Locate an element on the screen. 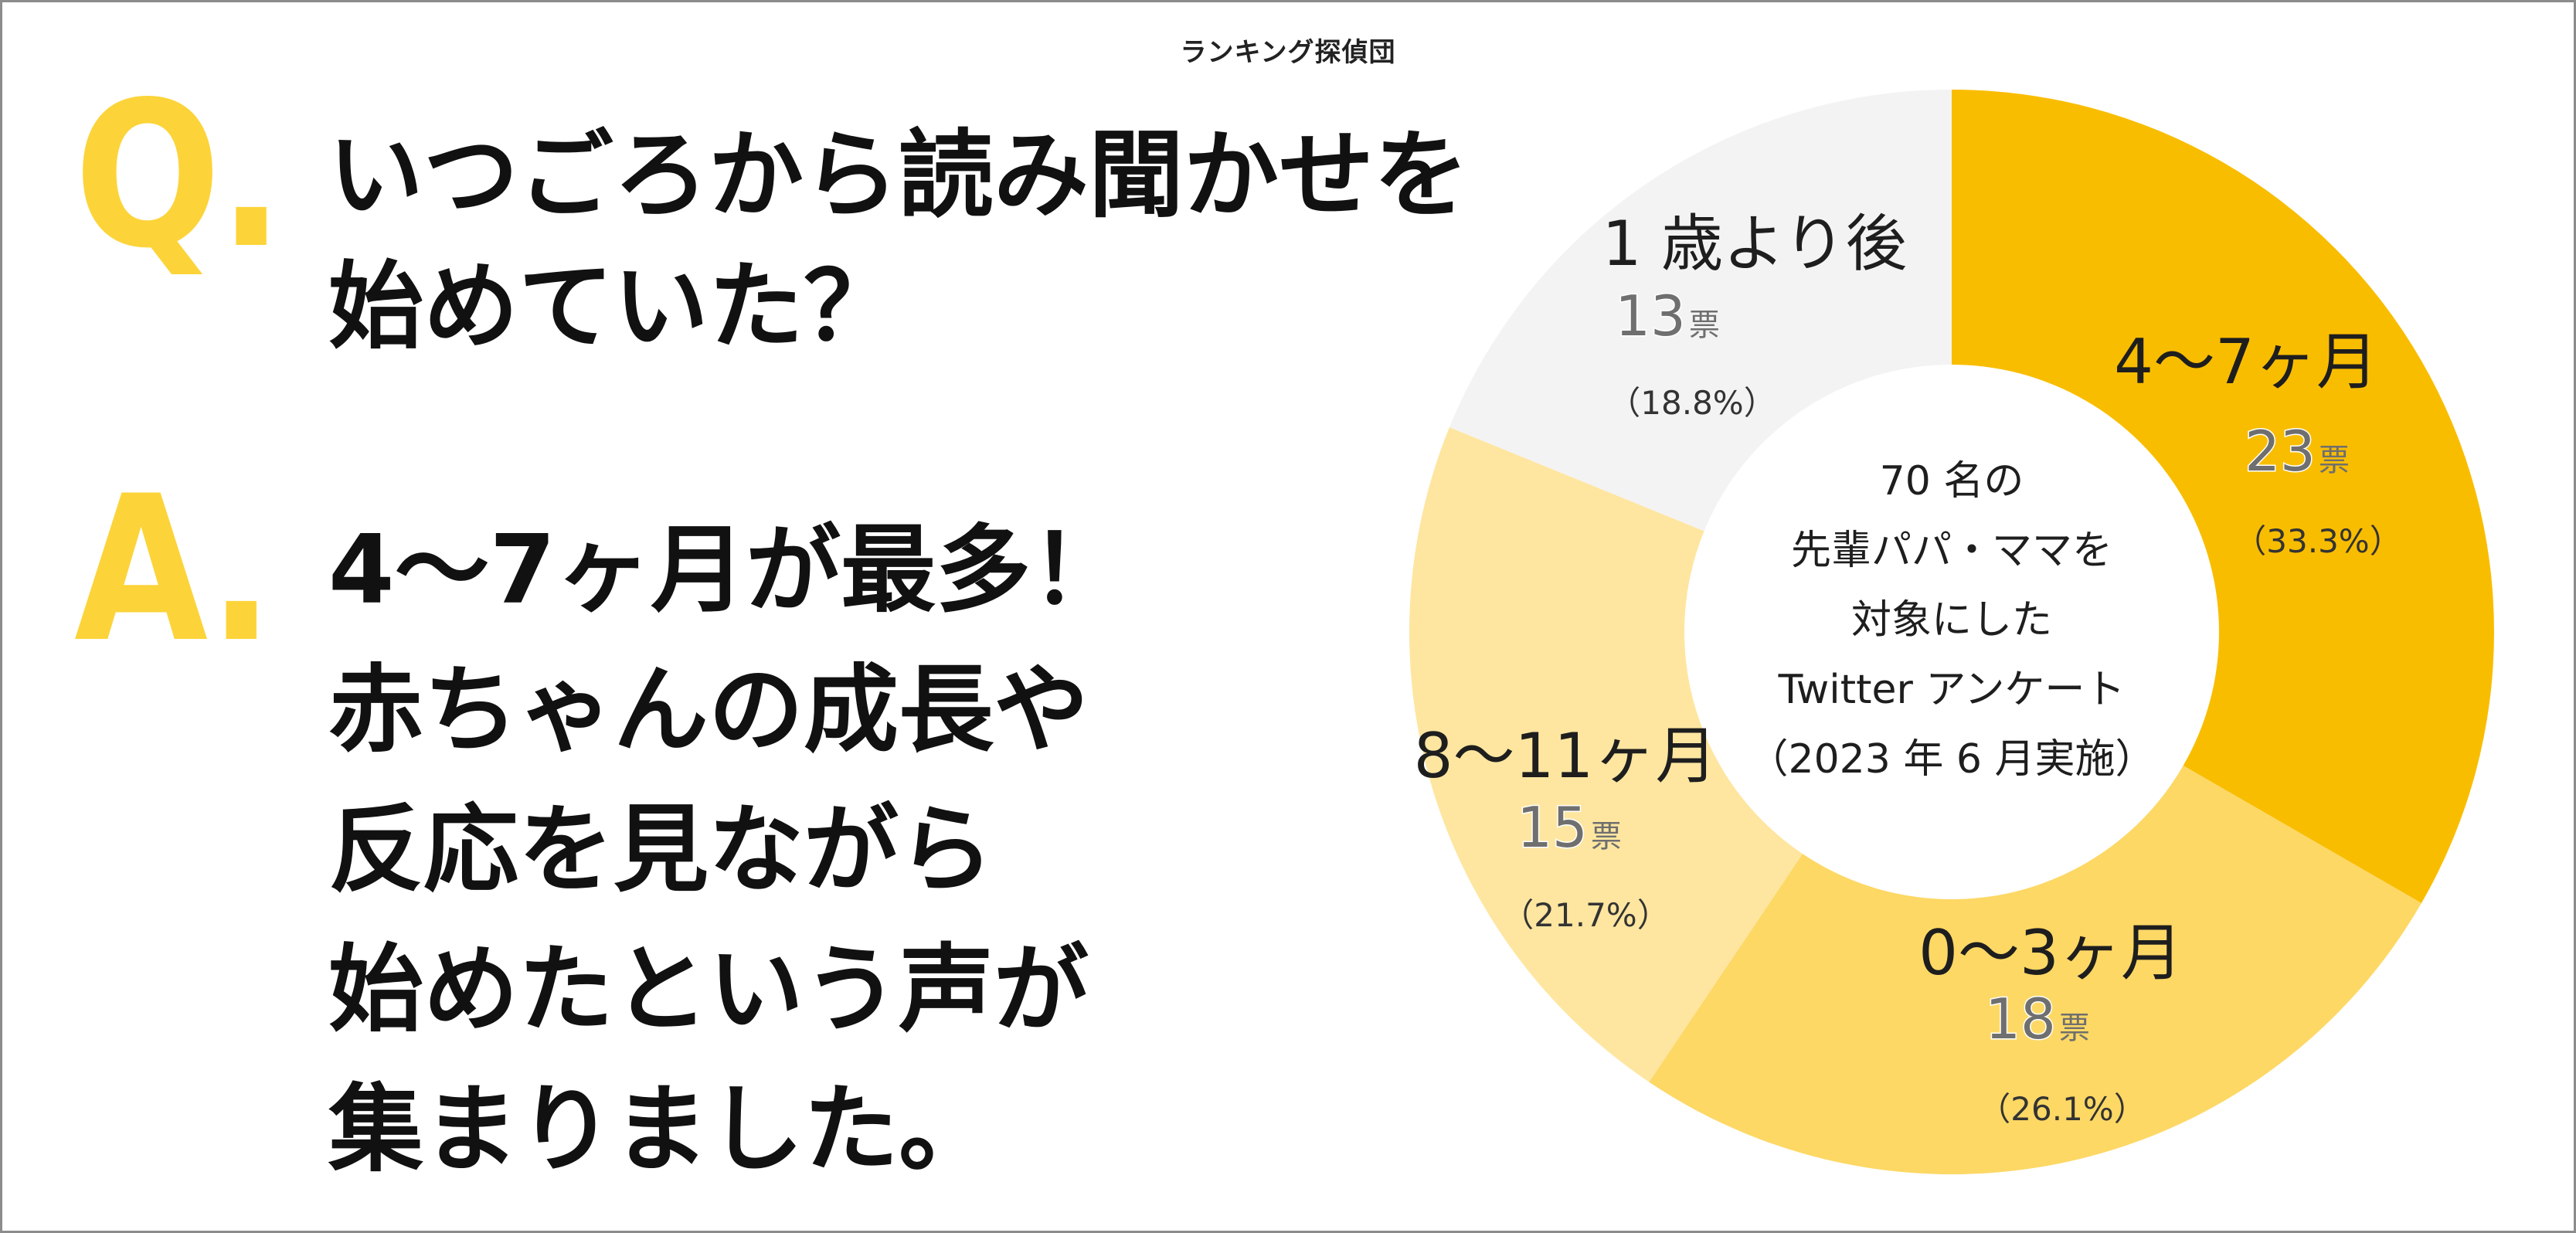 The height and width of the screenshot is (1233, 2576). slice-label: 0〜3ヶ月 is located at coordinates (2050, 953).